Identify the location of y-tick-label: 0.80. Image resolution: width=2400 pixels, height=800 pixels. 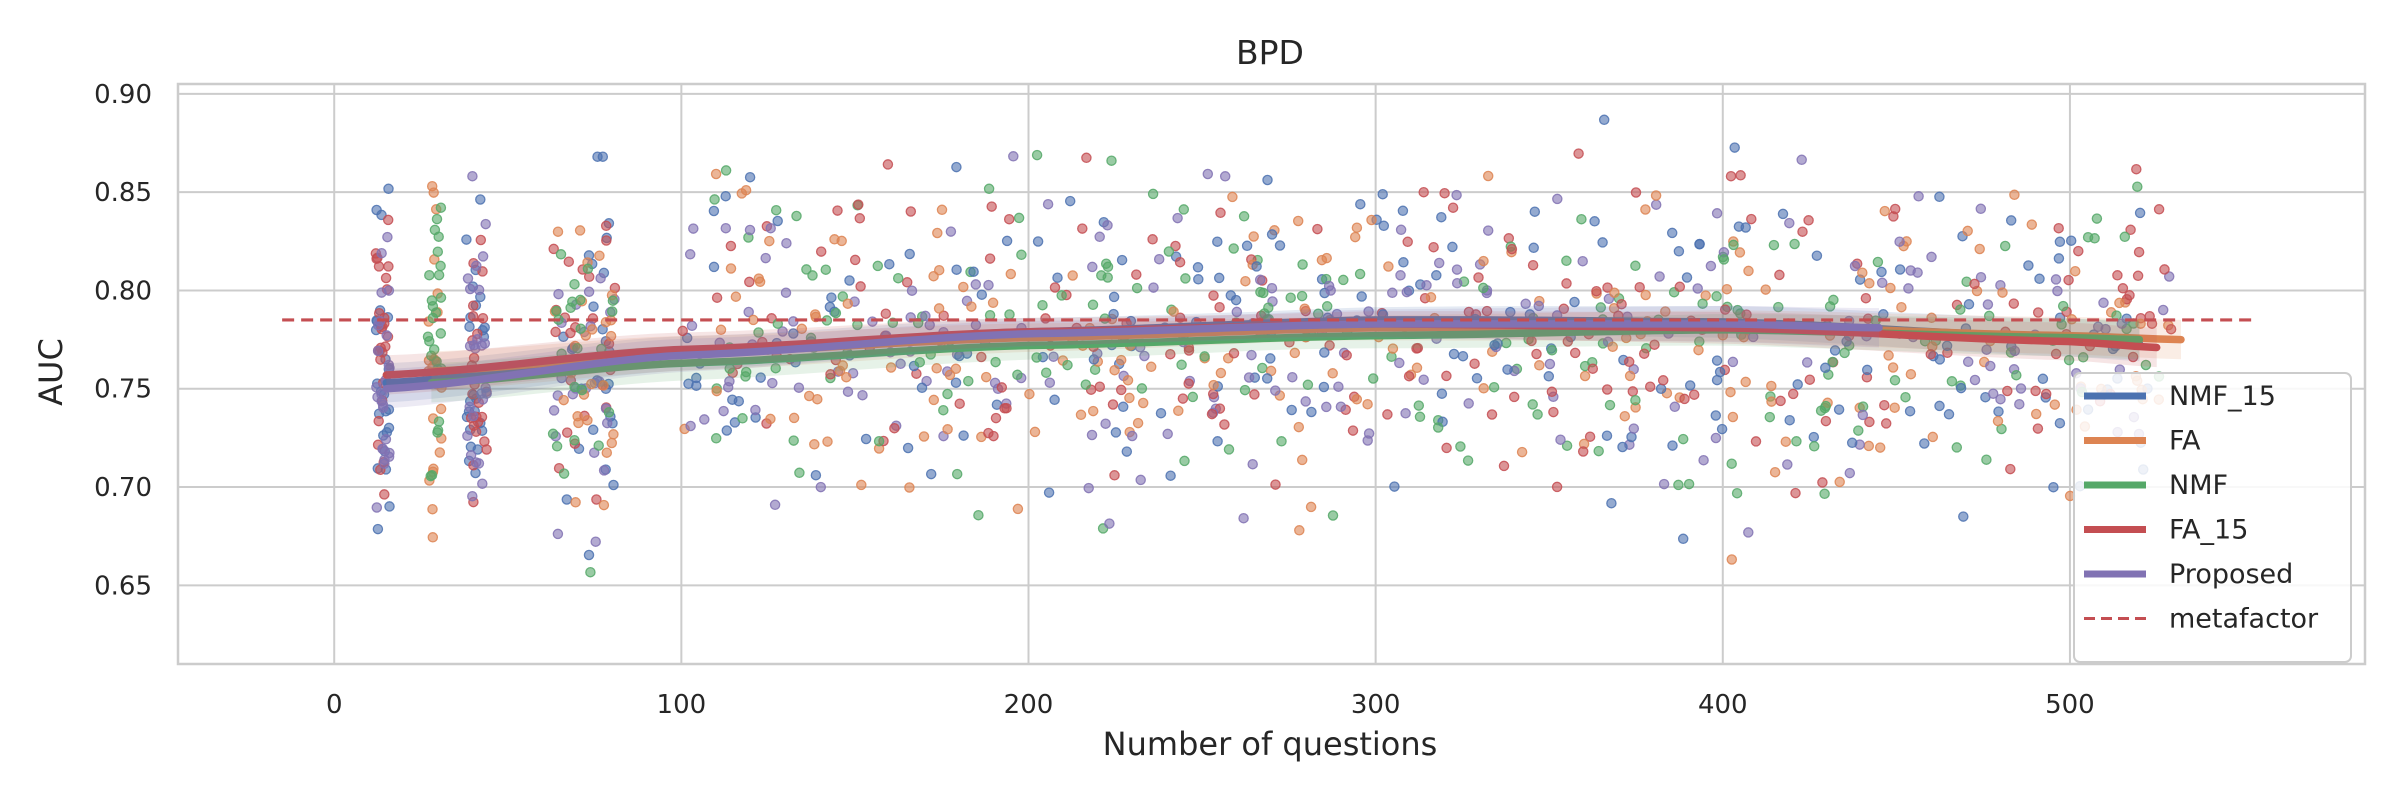
(123, 291).